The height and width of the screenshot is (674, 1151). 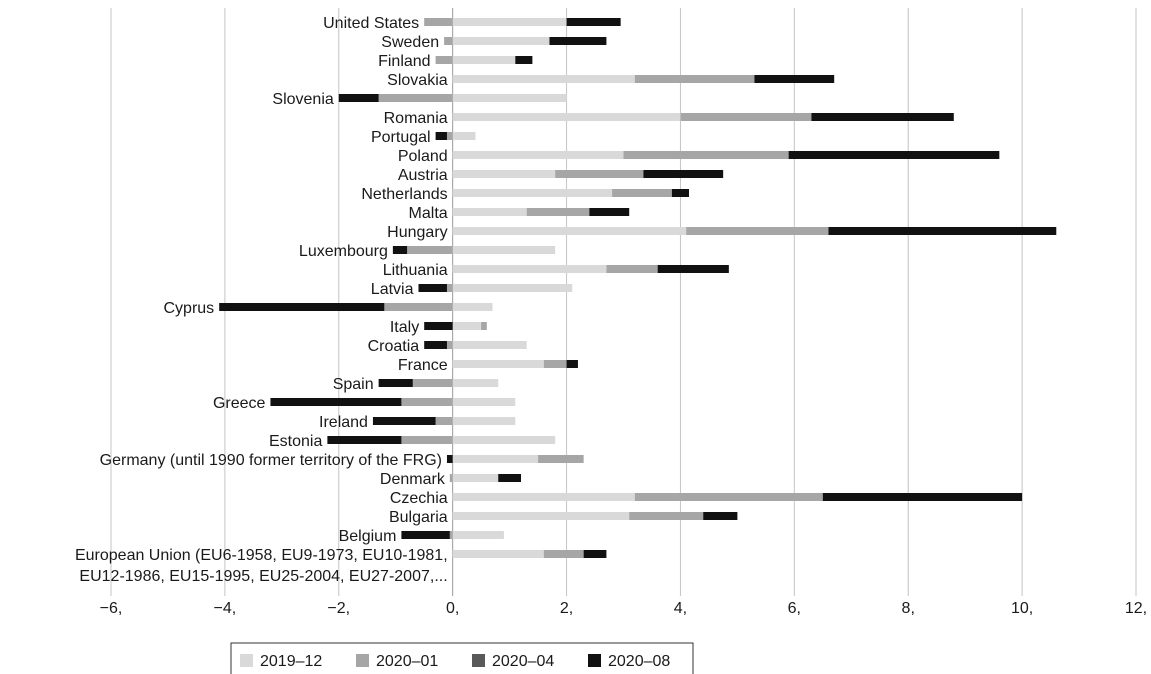 What do you see at coordinates (423, 365) in the screenshot?
I see `category-label: France` at bounding box center [423, 365].